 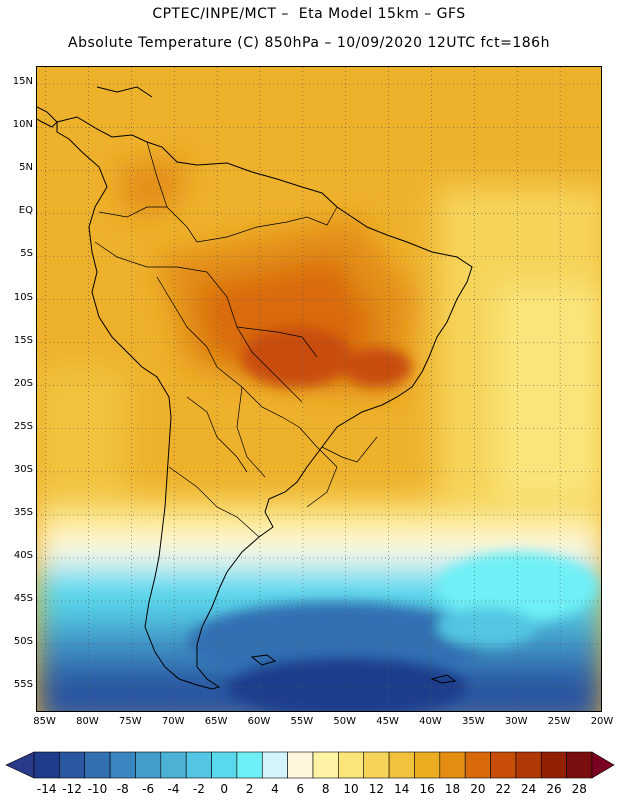 I want to click on lon-tick-label: 45W, so click(x=387, y=721).